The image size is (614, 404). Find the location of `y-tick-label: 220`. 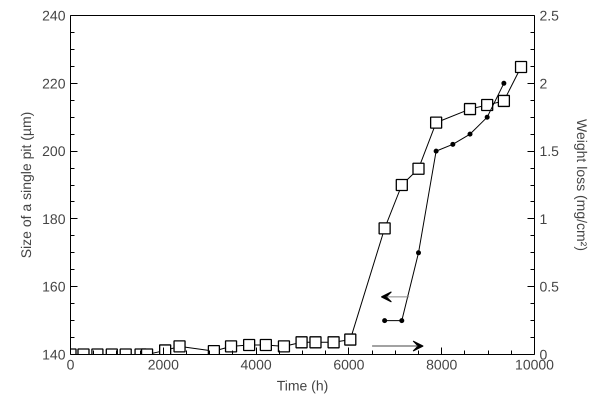

y-tick-label: 220 is located at coordinates (54, 83).